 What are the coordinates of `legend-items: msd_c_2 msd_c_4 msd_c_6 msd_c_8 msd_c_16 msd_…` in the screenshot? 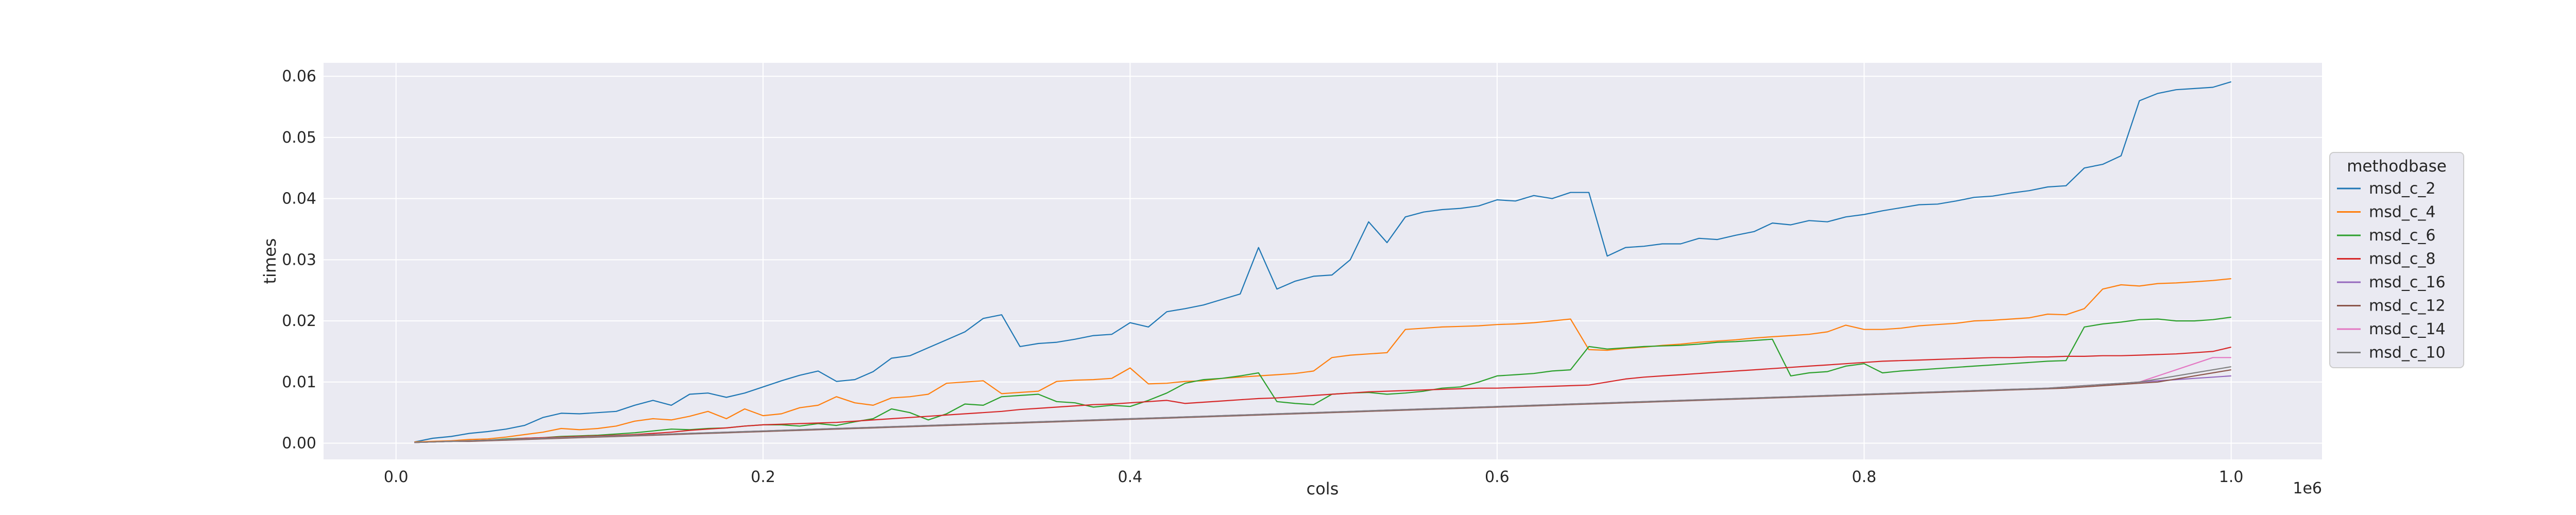 It's located at (2391, 271).